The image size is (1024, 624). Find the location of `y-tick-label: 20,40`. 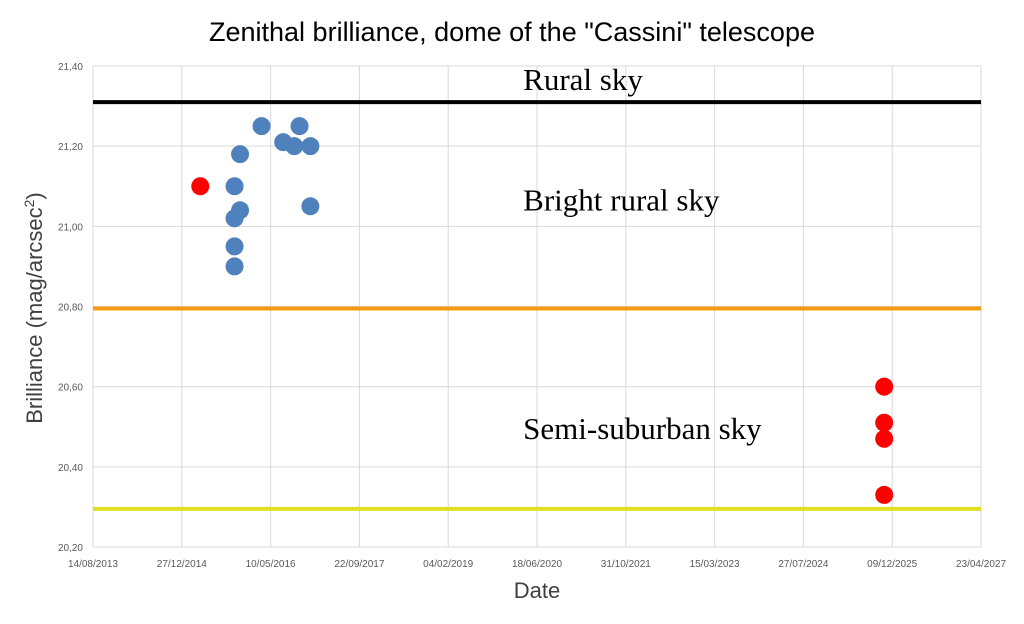

y-tick-label: 20,40 is located at coordinates (70, 468).